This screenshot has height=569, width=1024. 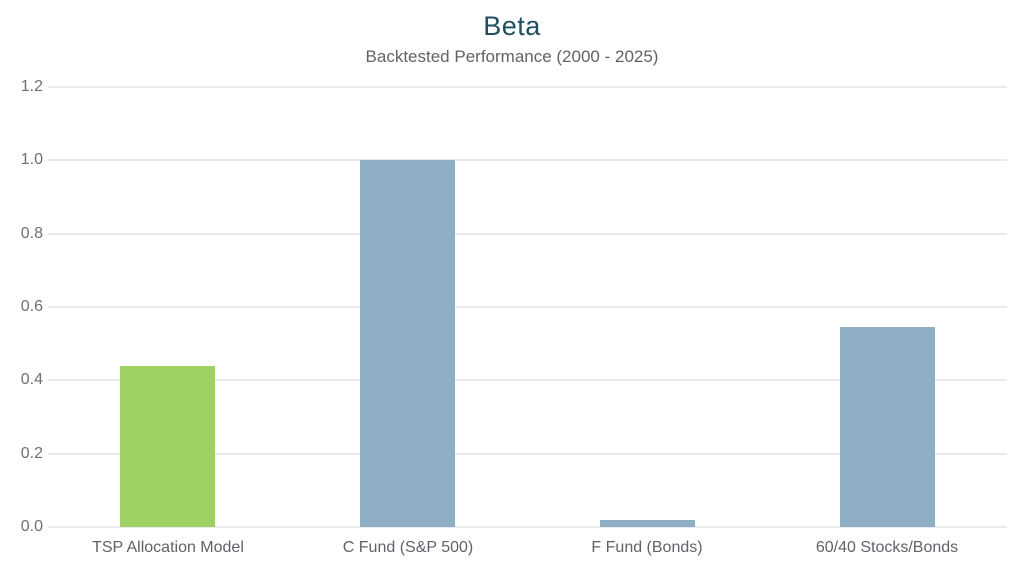 I want to click on x-tick-label-tsp-allocation-model: TSP Allocation Model, so click(x=168, y=547).